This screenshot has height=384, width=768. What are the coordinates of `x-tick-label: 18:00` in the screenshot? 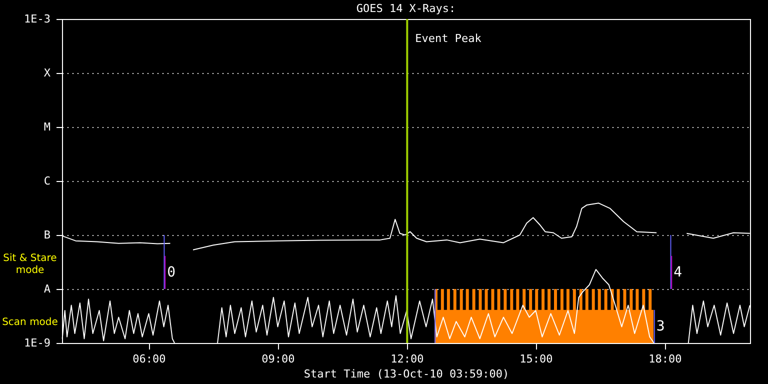 It's located at (665, 359).